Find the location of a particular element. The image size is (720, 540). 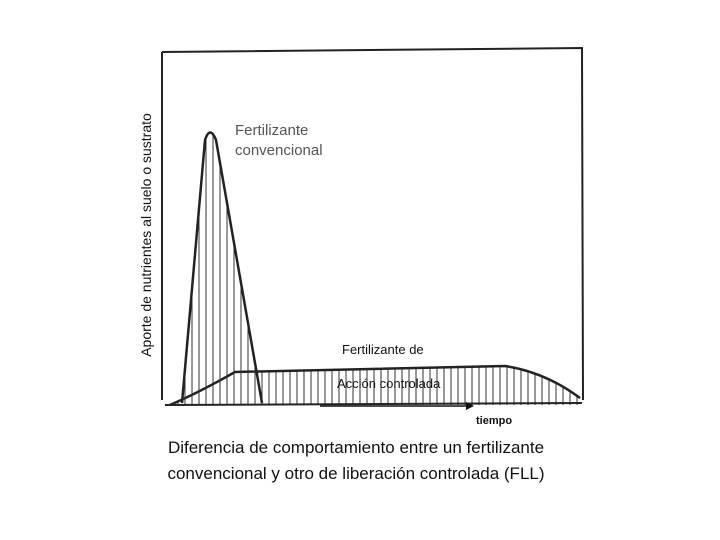

x-axis-label: tiempo is located at coordinates (494, 421).